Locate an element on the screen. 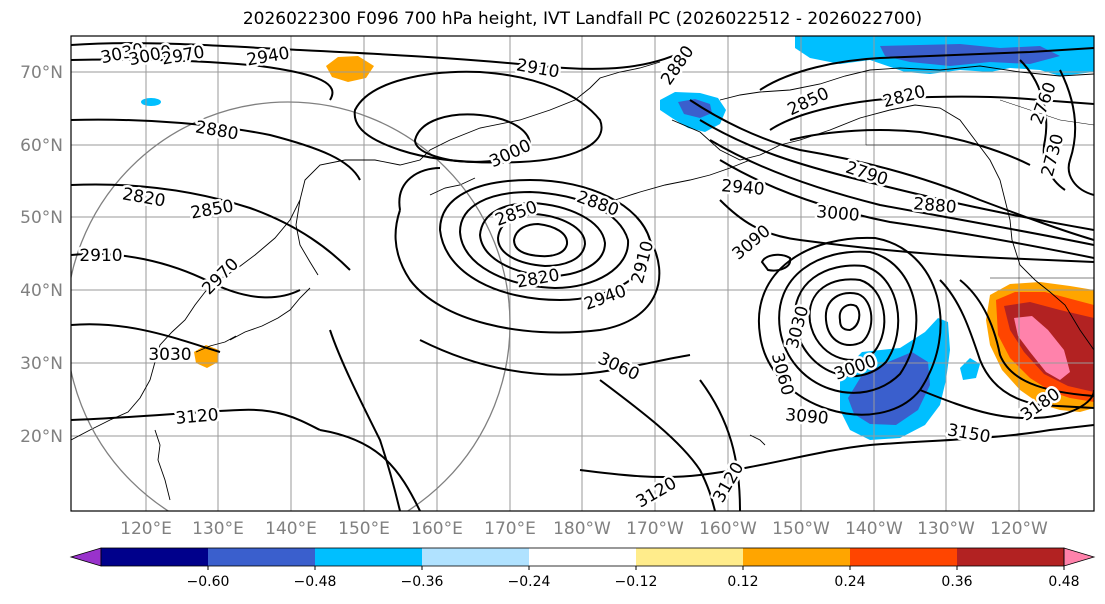 This screenshot has height=604, width=1105. colorbar-tick-label: −0.48 is located at coordinates (315, 582).